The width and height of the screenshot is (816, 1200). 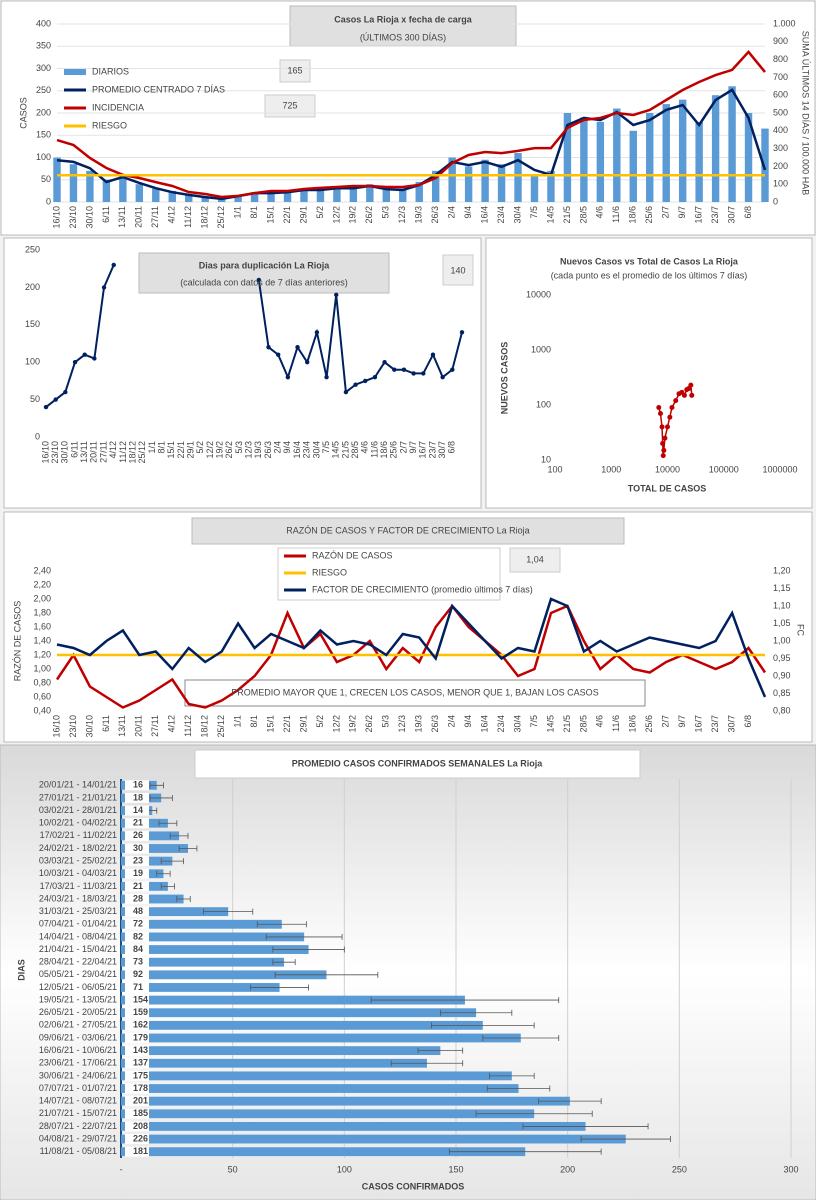 What do you see at coordinates (172, 215) in the screenshot?
I see `x-tick-label: 4/12` at bounding box center [172, 215].